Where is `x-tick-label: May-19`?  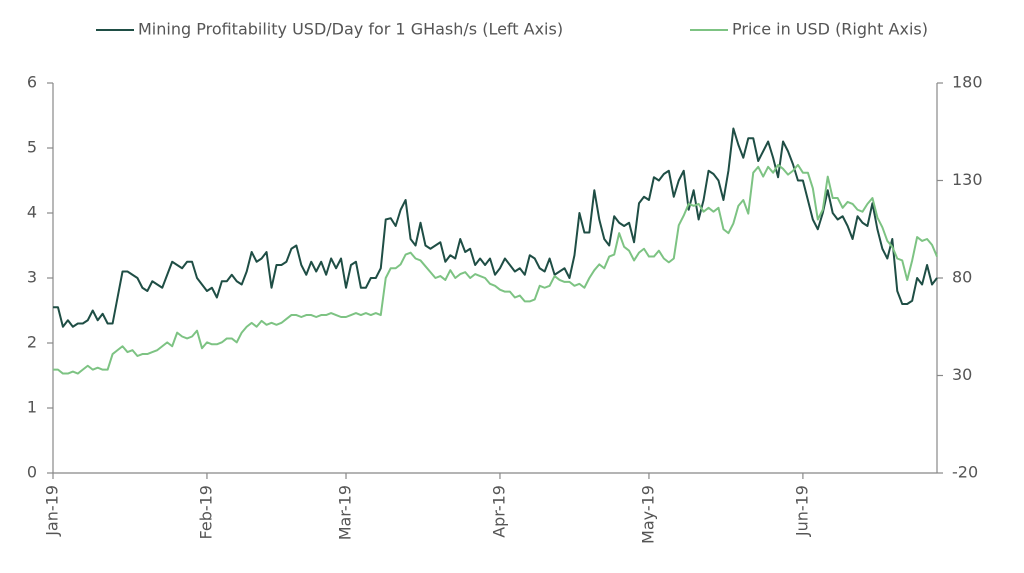 x-tick-label: May-19 is located at coordinates (647, 514).